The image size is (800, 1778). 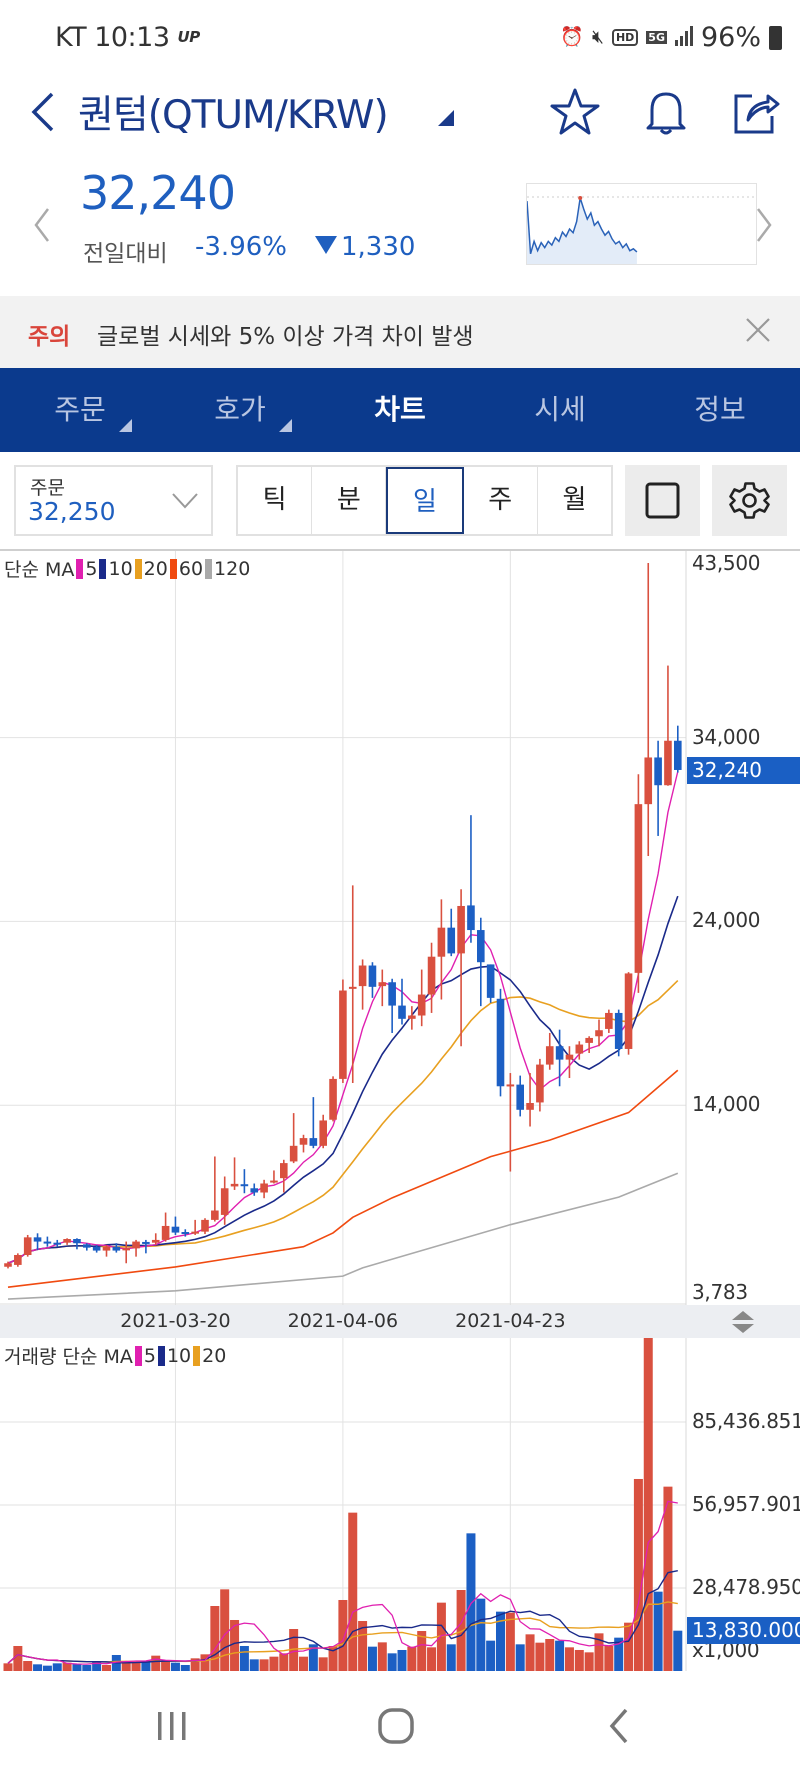 I want to click on back-button, so click(x=43, y=112).